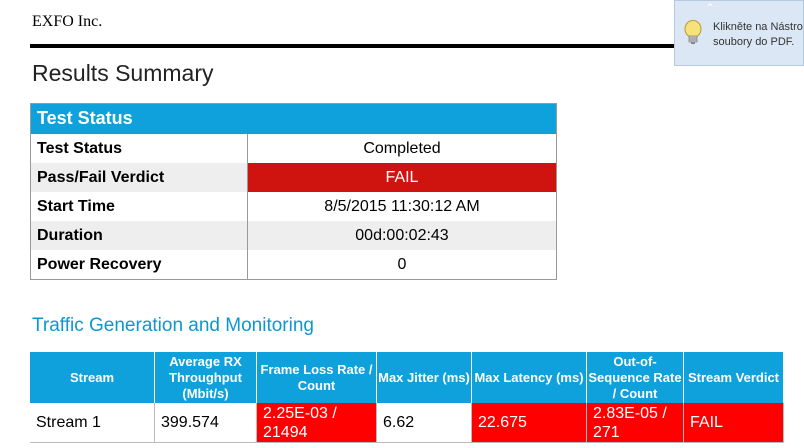 The image size is (804, 448). Describe the element at coordinates (317, 377) in the screenshot. I see `column-header: Frame Loss Rate / Count` at that location.